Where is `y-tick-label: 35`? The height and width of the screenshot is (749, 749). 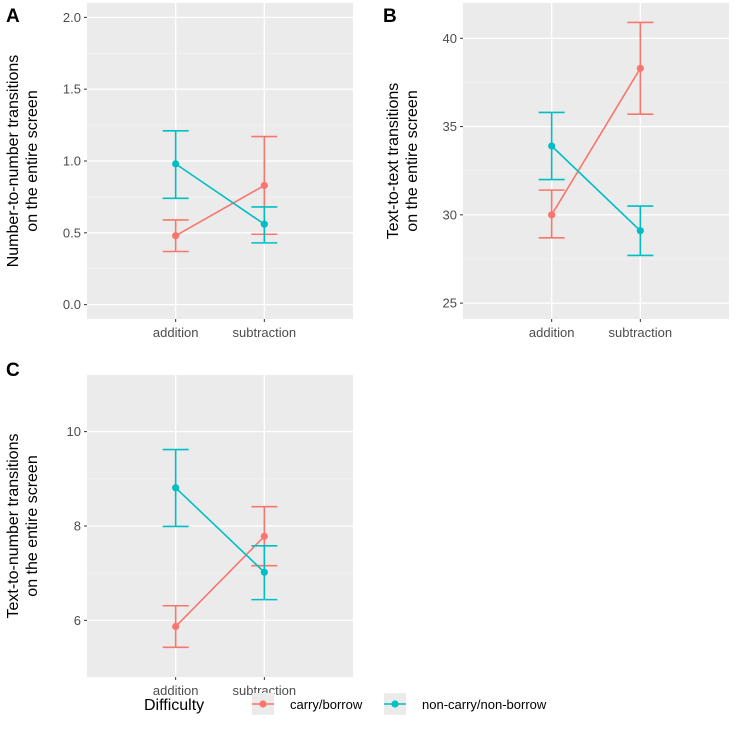
y-tick-label: 35 is located at coordinates (450, 126).